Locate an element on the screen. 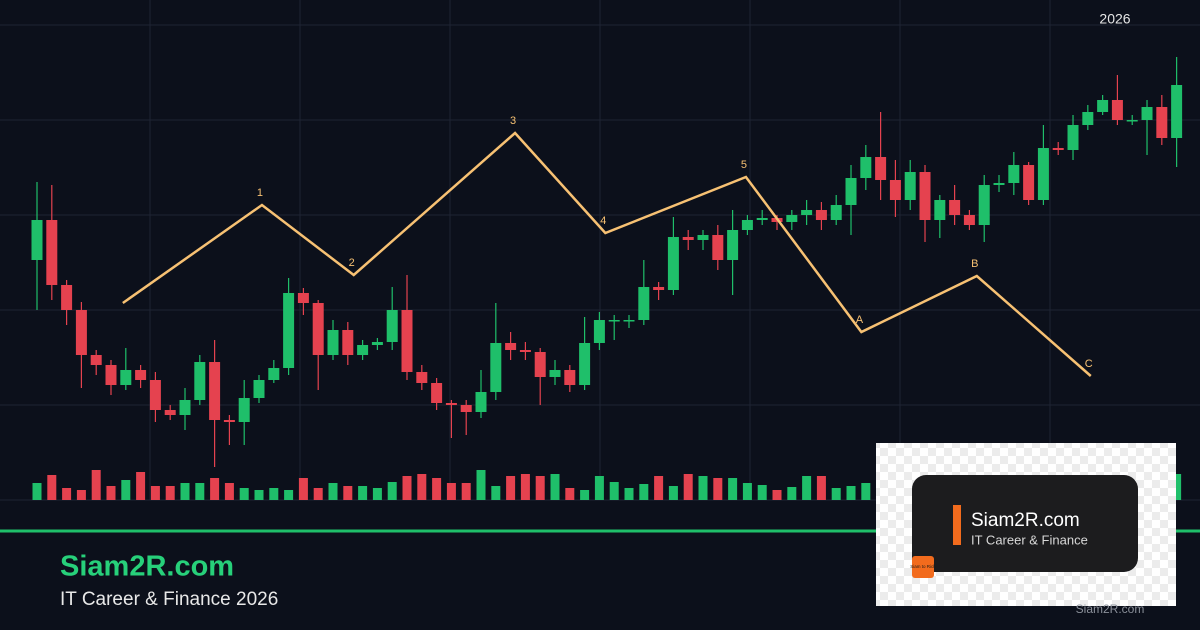 Image resolution: width=1200 pixels, height=630 pixels. wave-label: 1 is located at coordinates (260, 193).